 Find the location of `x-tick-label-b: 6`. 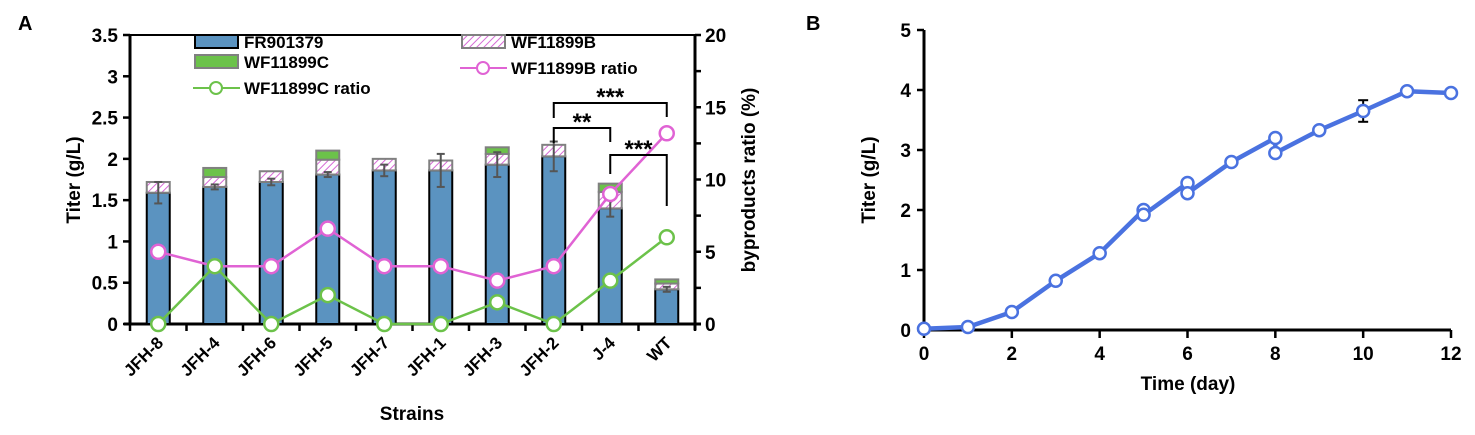

x-tick-label-b: 6 is located at coordinates (1187, 354).